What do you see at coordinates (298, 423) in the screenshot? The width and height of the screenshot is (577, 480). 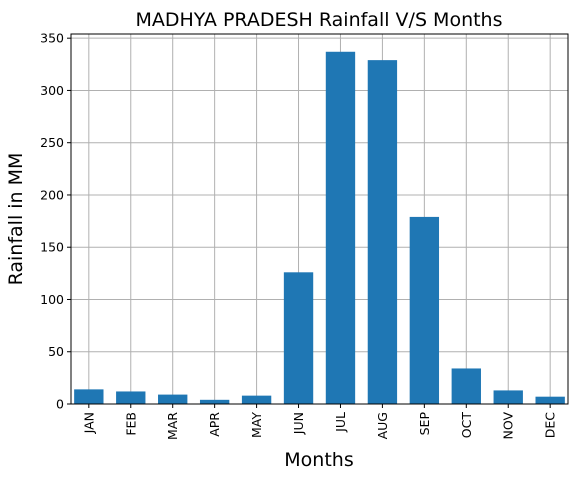 I see `x-tick-label: JUN` at bounding box center [298, 423].